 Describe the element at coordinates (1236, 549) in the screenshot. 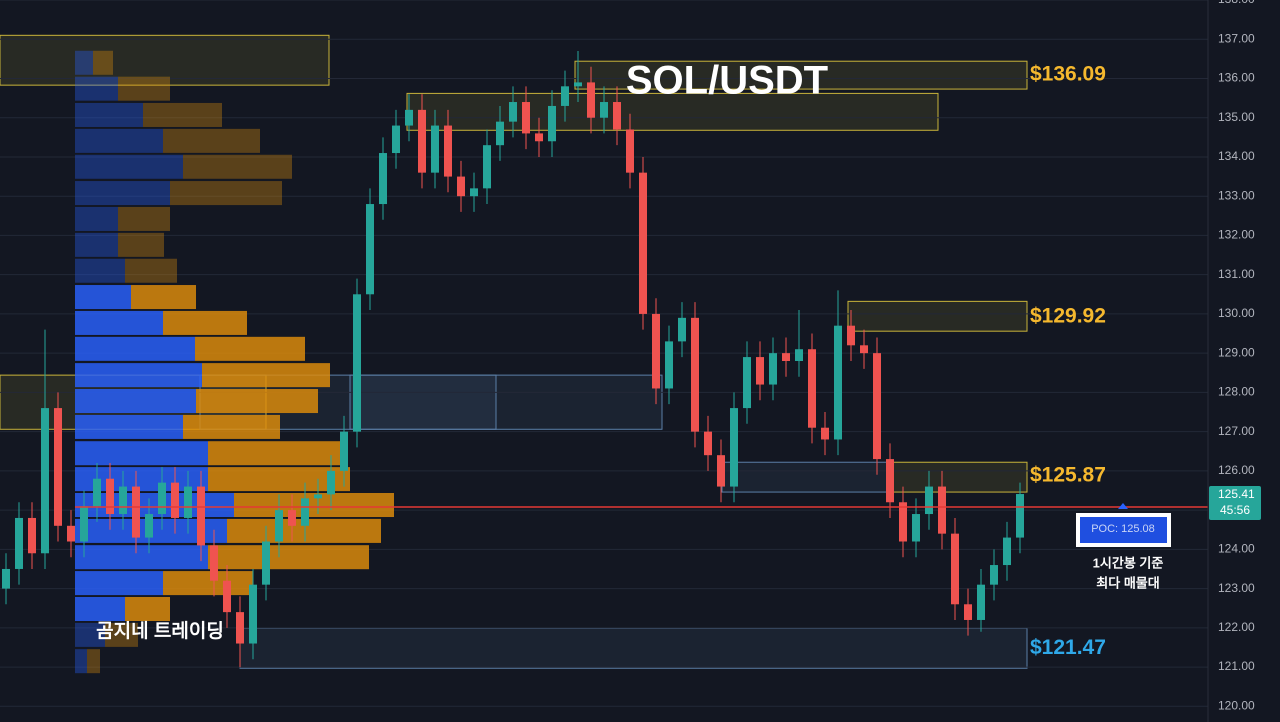

I see `y-tick-label: 124.00` at that location.